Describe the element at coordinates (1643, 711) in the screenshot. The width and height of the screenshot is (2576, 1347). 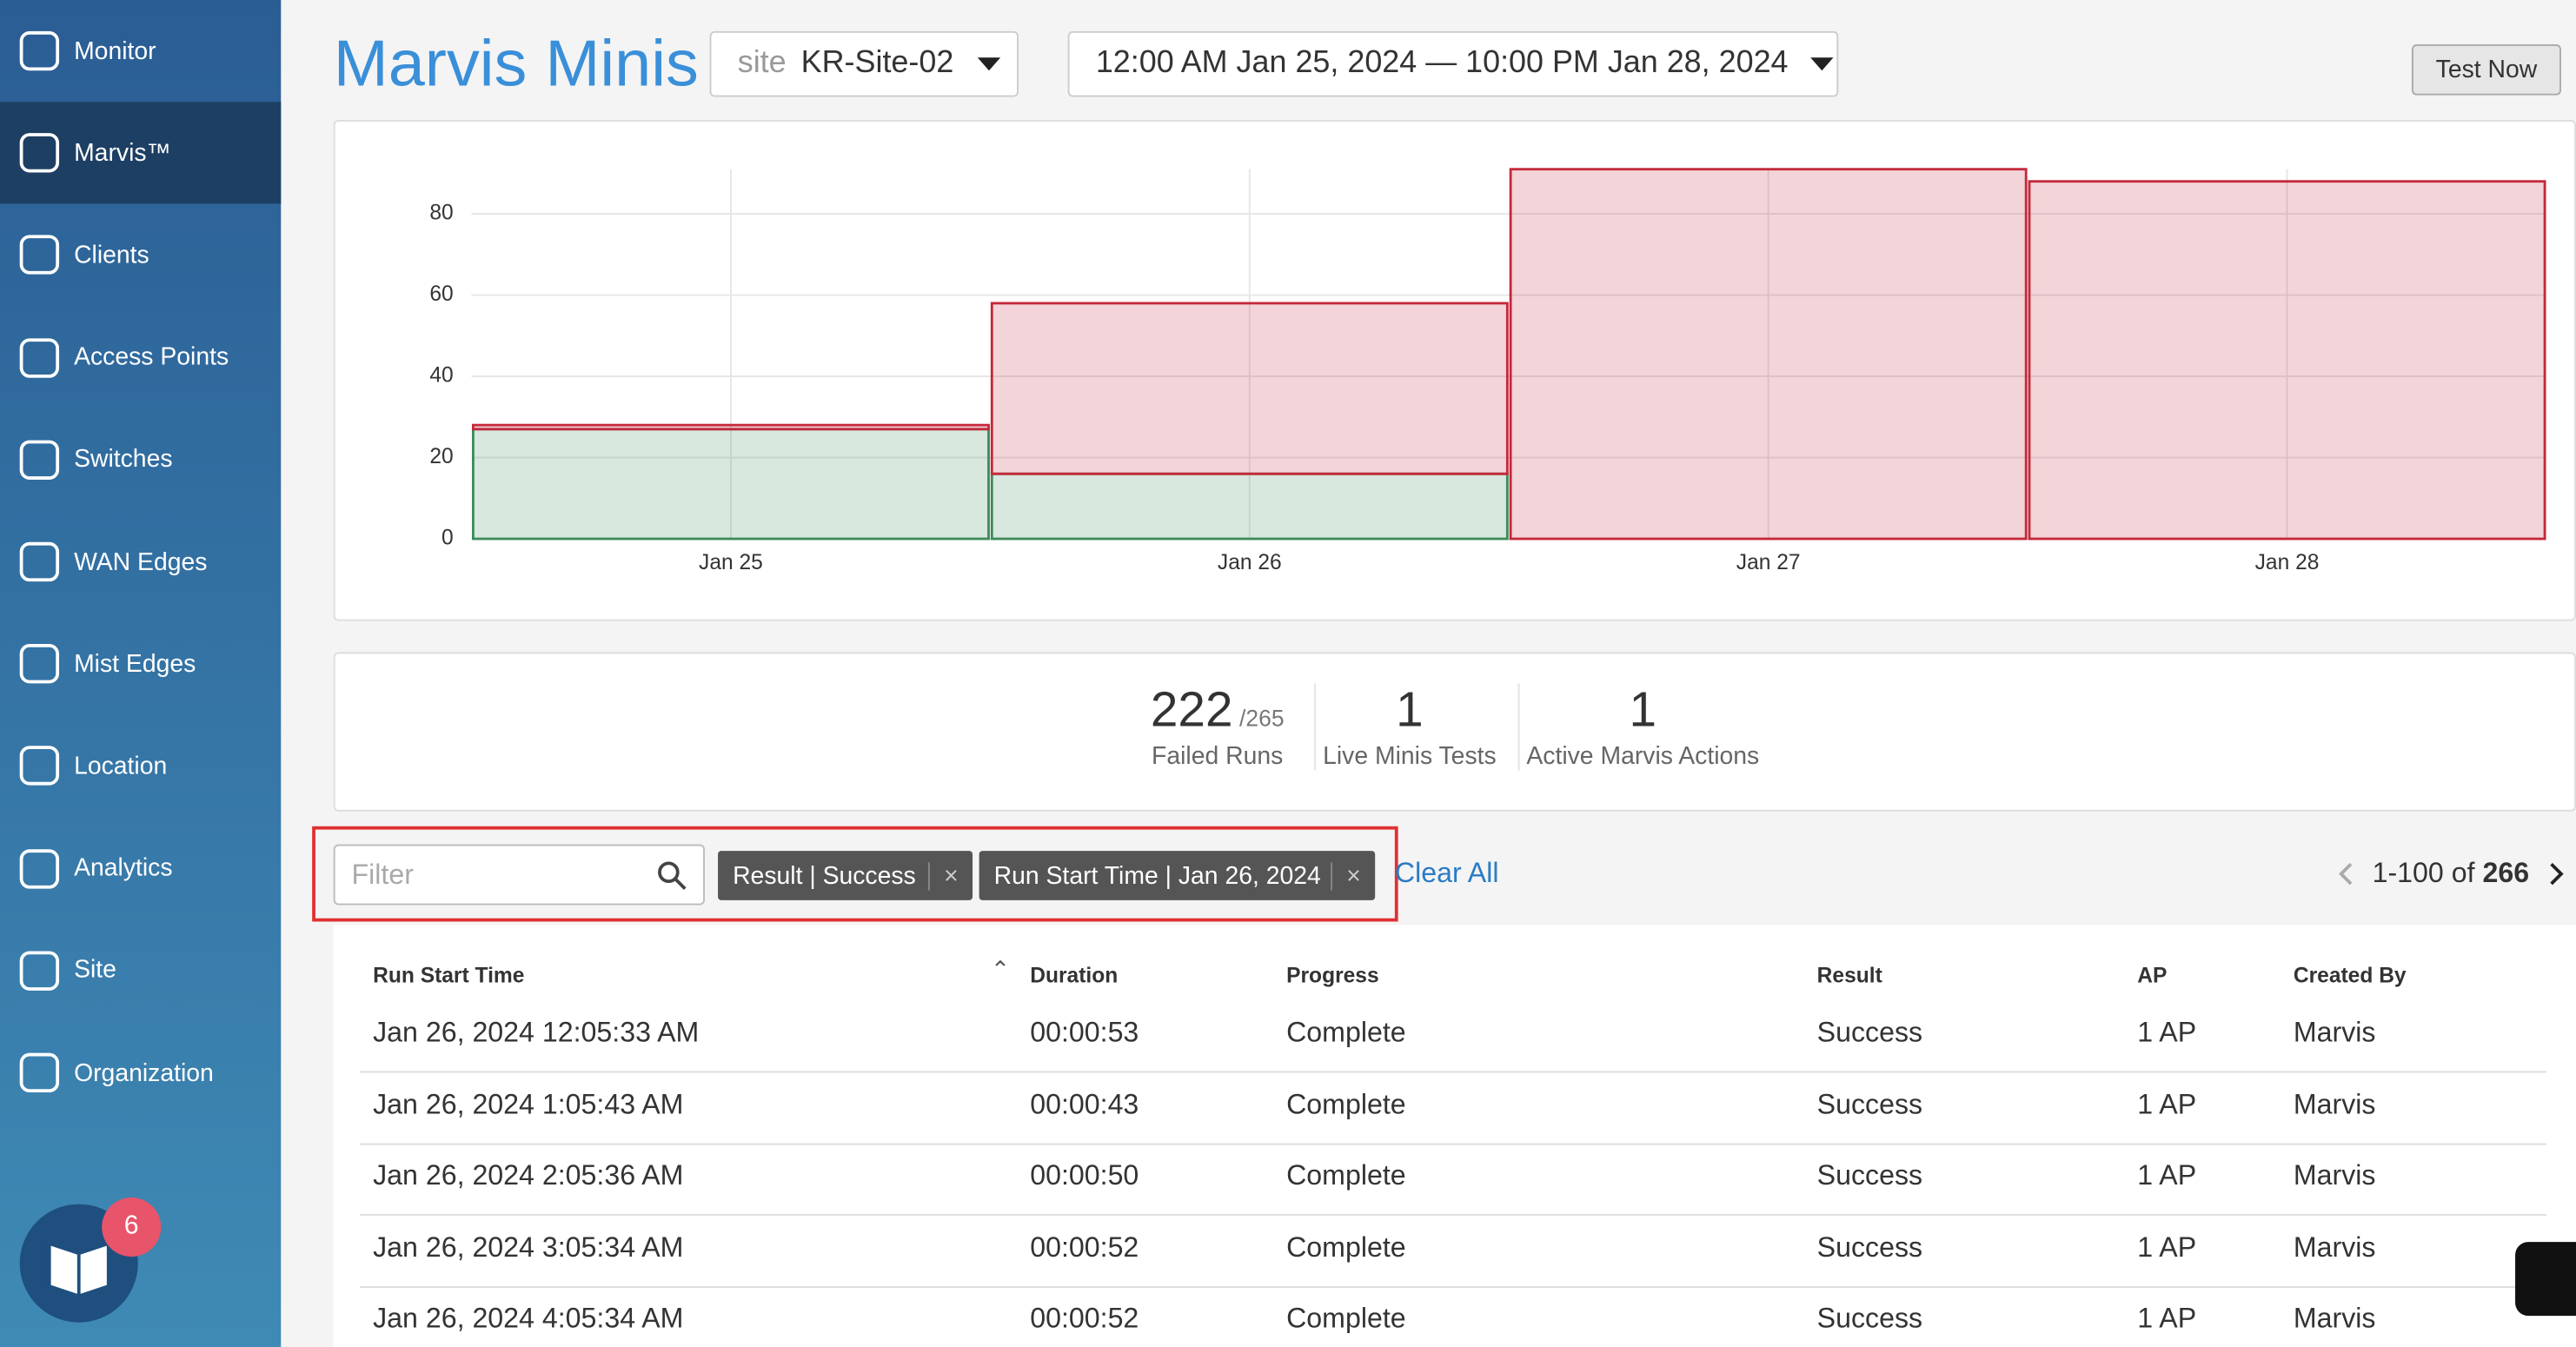
I see `stat-value-row: 1` at that location.